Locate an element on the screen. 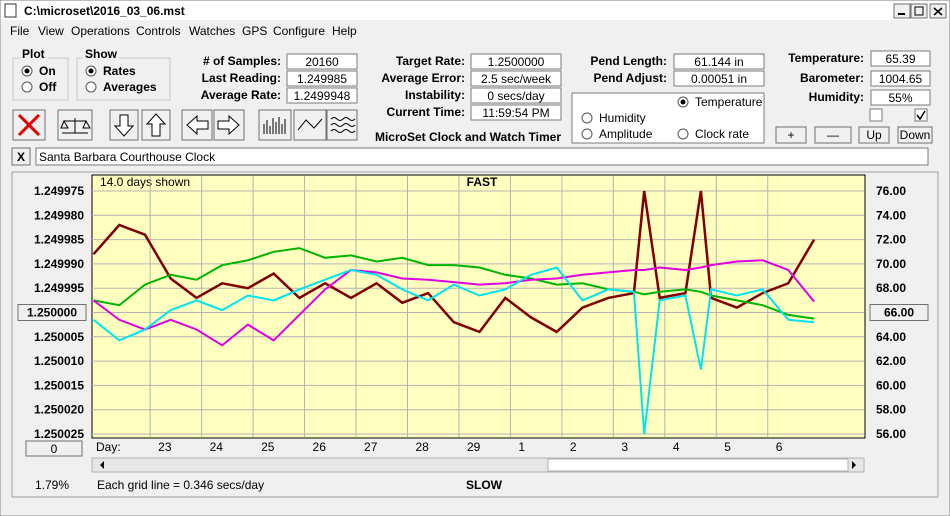  clock-name-box is located at coordinates (482, 156).